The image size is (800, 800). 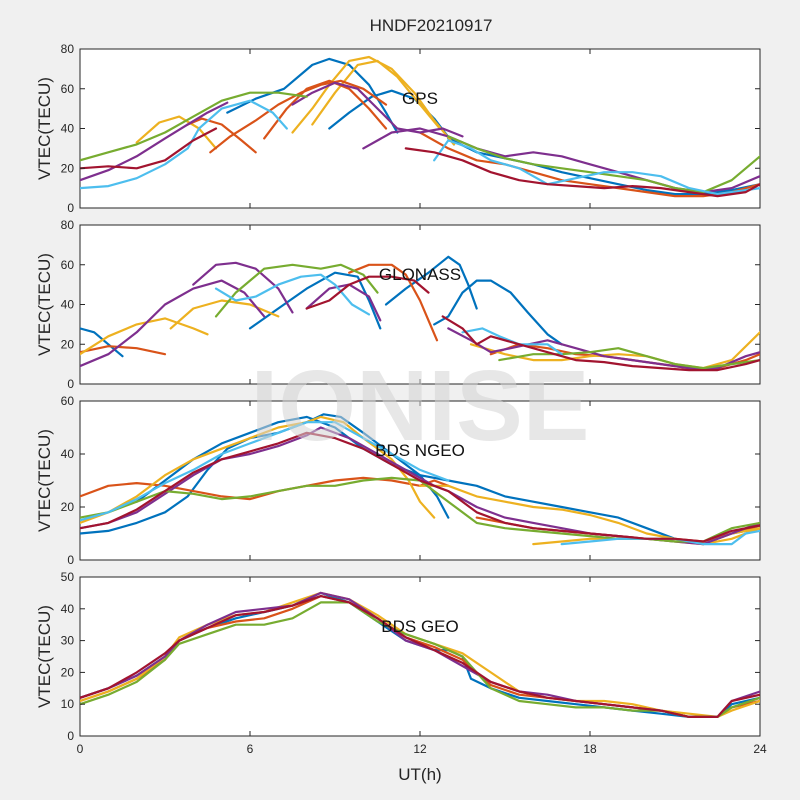 What do you see at coordinates (419, 626) in the screenshot?
I see `panel-label-bds-geo: BDS GEO` at bounding box center [419, 626].